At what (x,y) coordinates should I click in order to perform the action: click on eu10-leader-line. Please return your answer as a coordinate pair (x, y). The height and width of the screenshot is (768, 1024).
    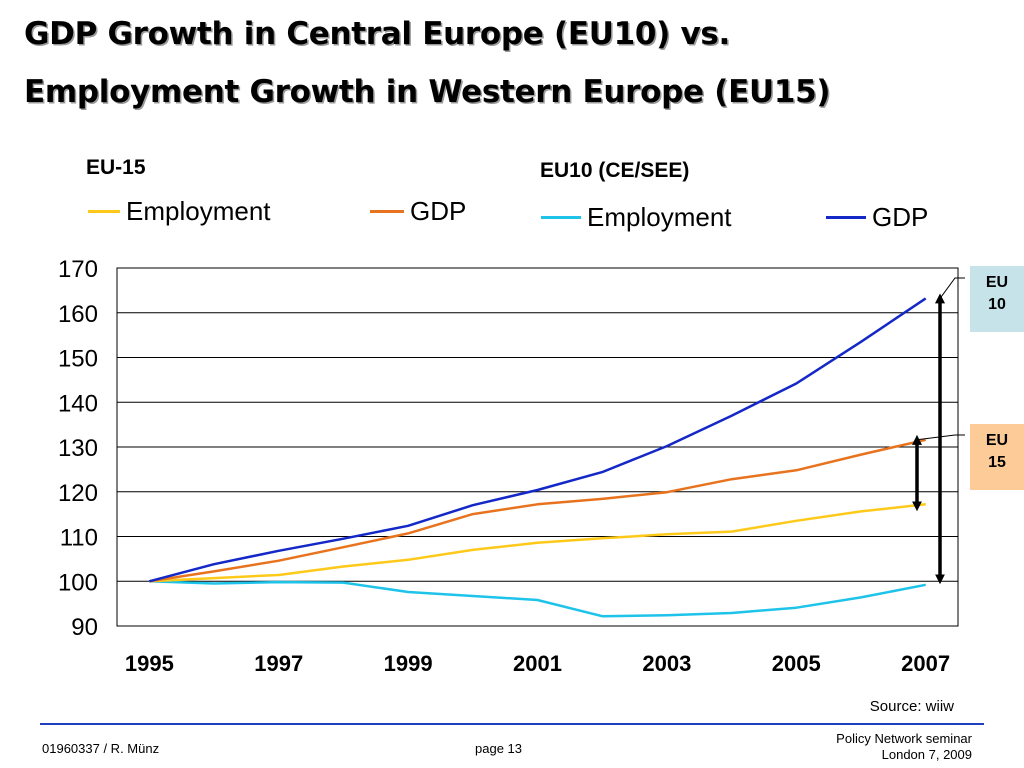
    Looking at the image, I should click on (952, 288).